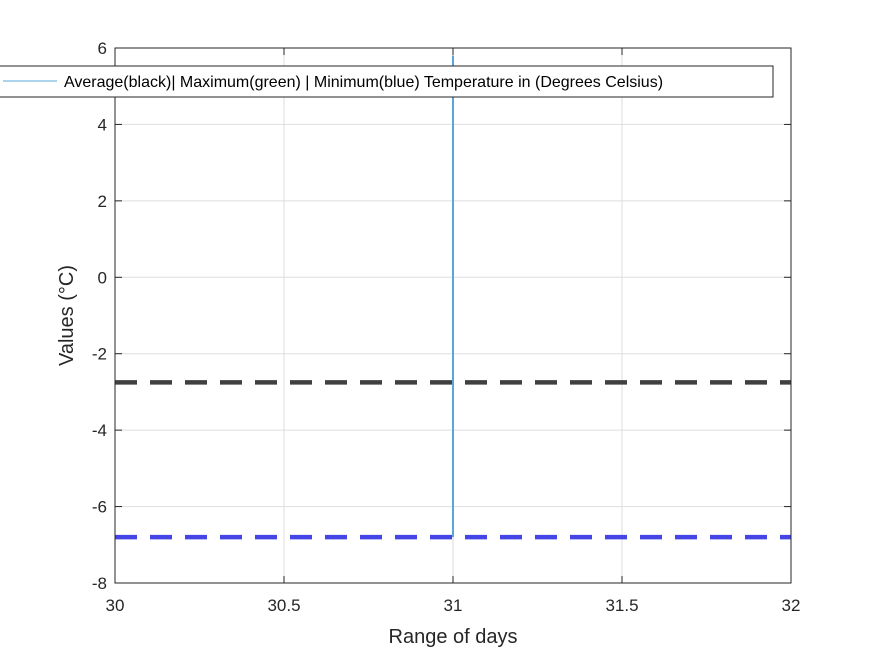 The height and width of the screenshot is (656, 875). Describe the element at coordinates (283, 605) in the screenshot. I see `x-tick-label: 30.5` at that location.